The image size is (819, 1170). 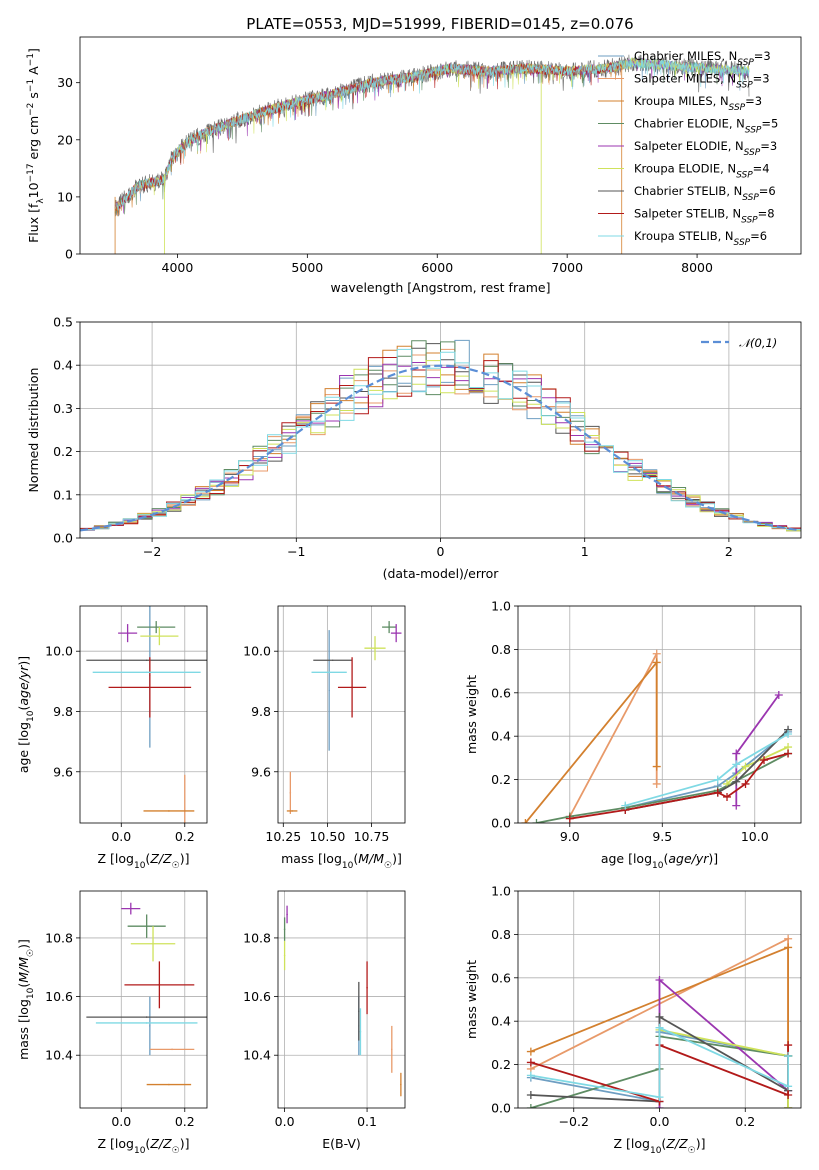 What do you see at coordinates (65, 139) in the screenshot?
I see `y-tick-label: 20` at bounding box center [65, 139].